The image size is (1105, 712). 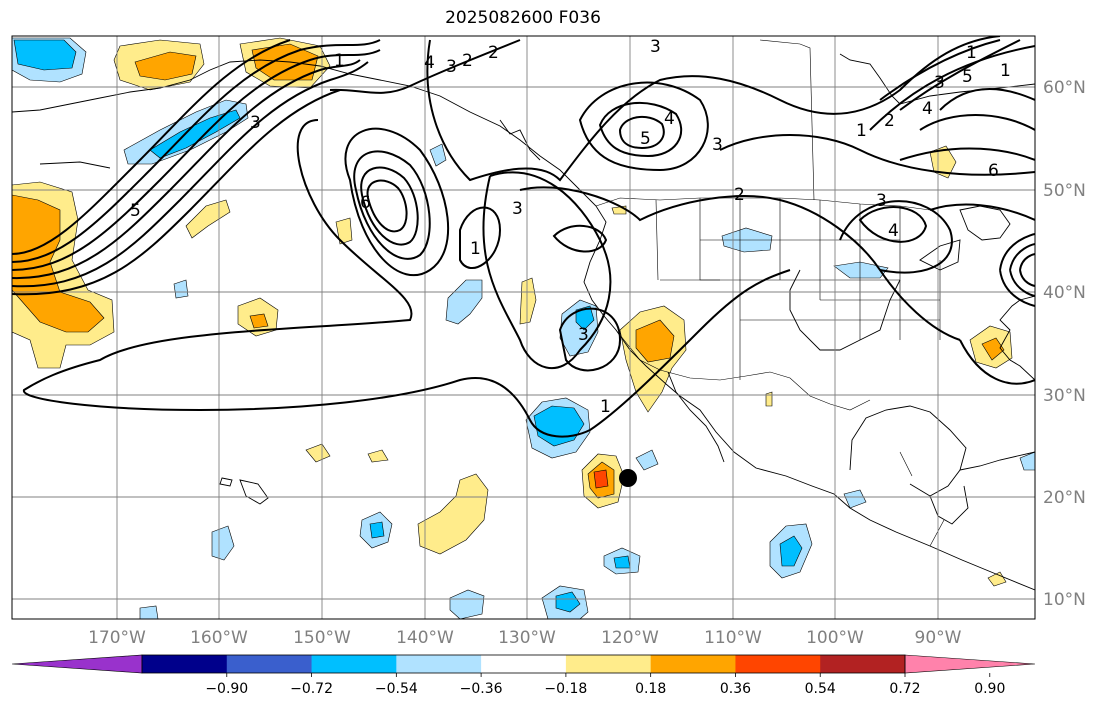 I want to click on lat-label: 20°N, so click(x=1064, y=498).